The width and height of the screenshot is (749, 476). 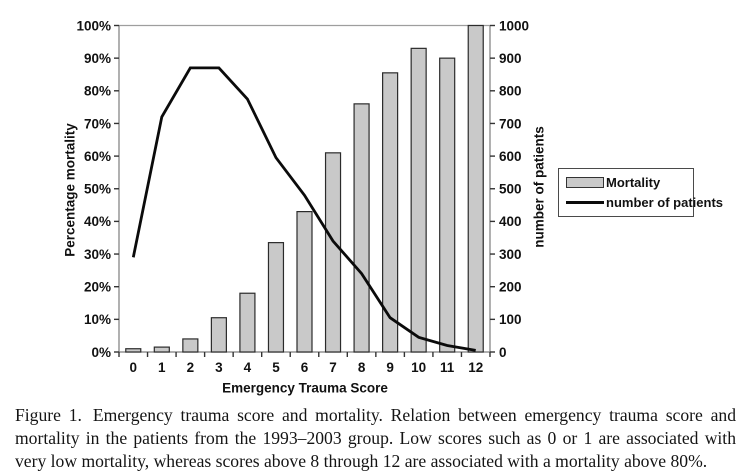 I want to click on legend-item-mortality: Mortality, so click(x=626, y=182).